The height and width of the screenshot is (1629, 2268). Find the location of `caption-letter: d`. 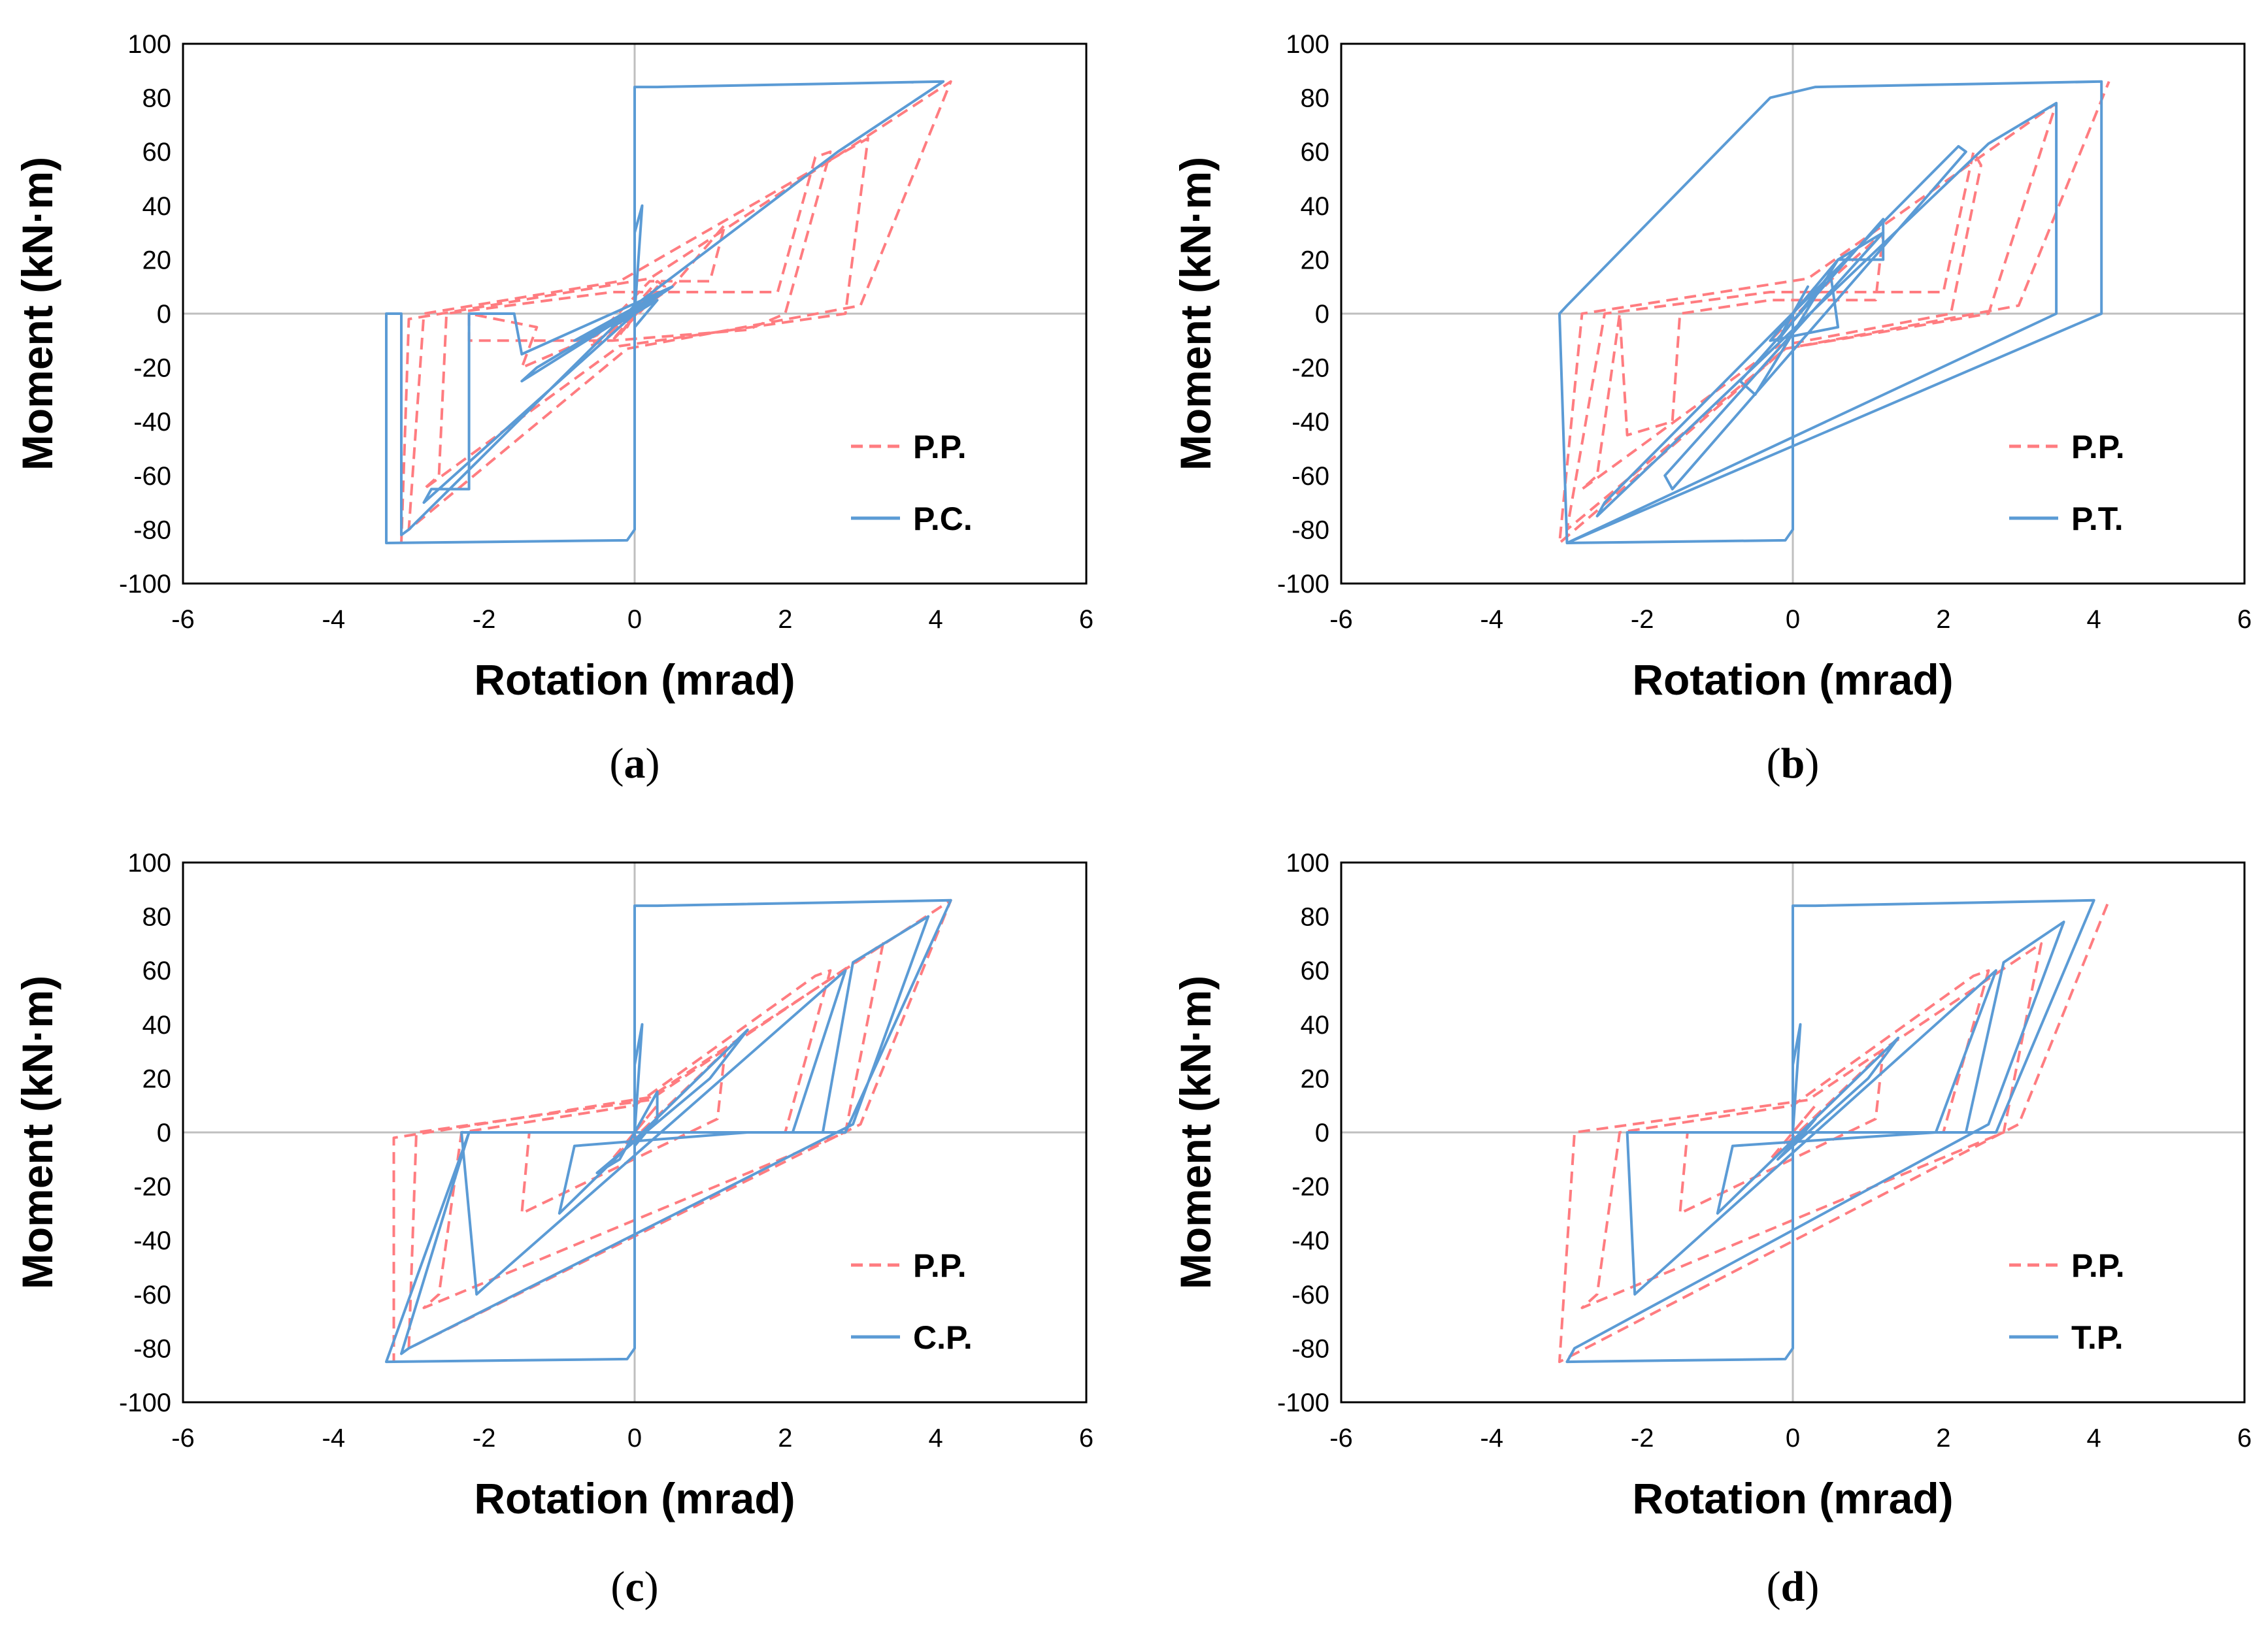

caption-letter: d is located at coordinates (1793, 1587).